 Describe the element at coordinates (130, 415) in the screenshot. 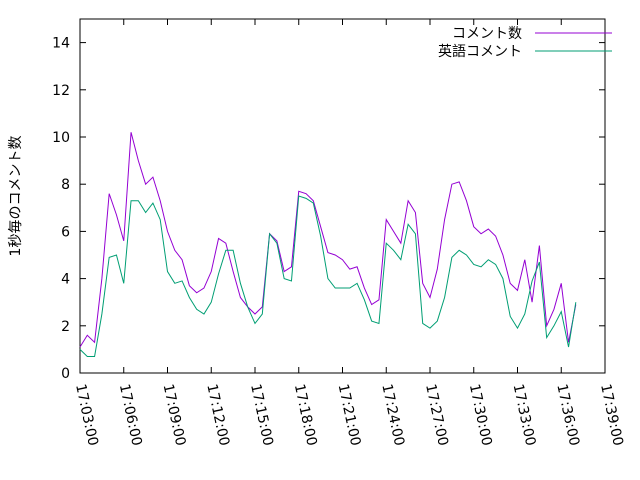

I see `x-tick-label: 17:06:00` at that location.